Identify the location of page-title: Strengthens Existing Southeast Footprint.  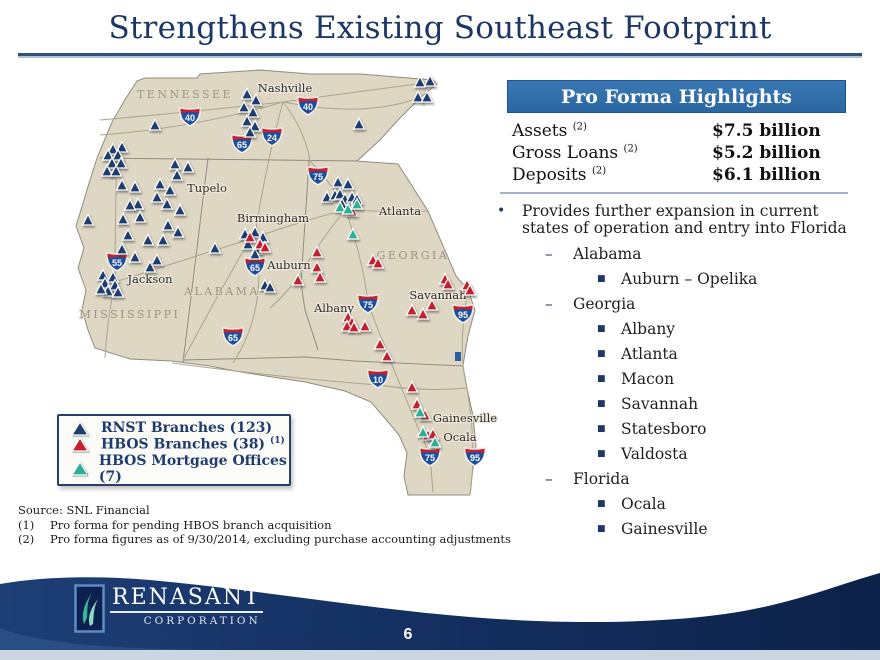
(440, 28).